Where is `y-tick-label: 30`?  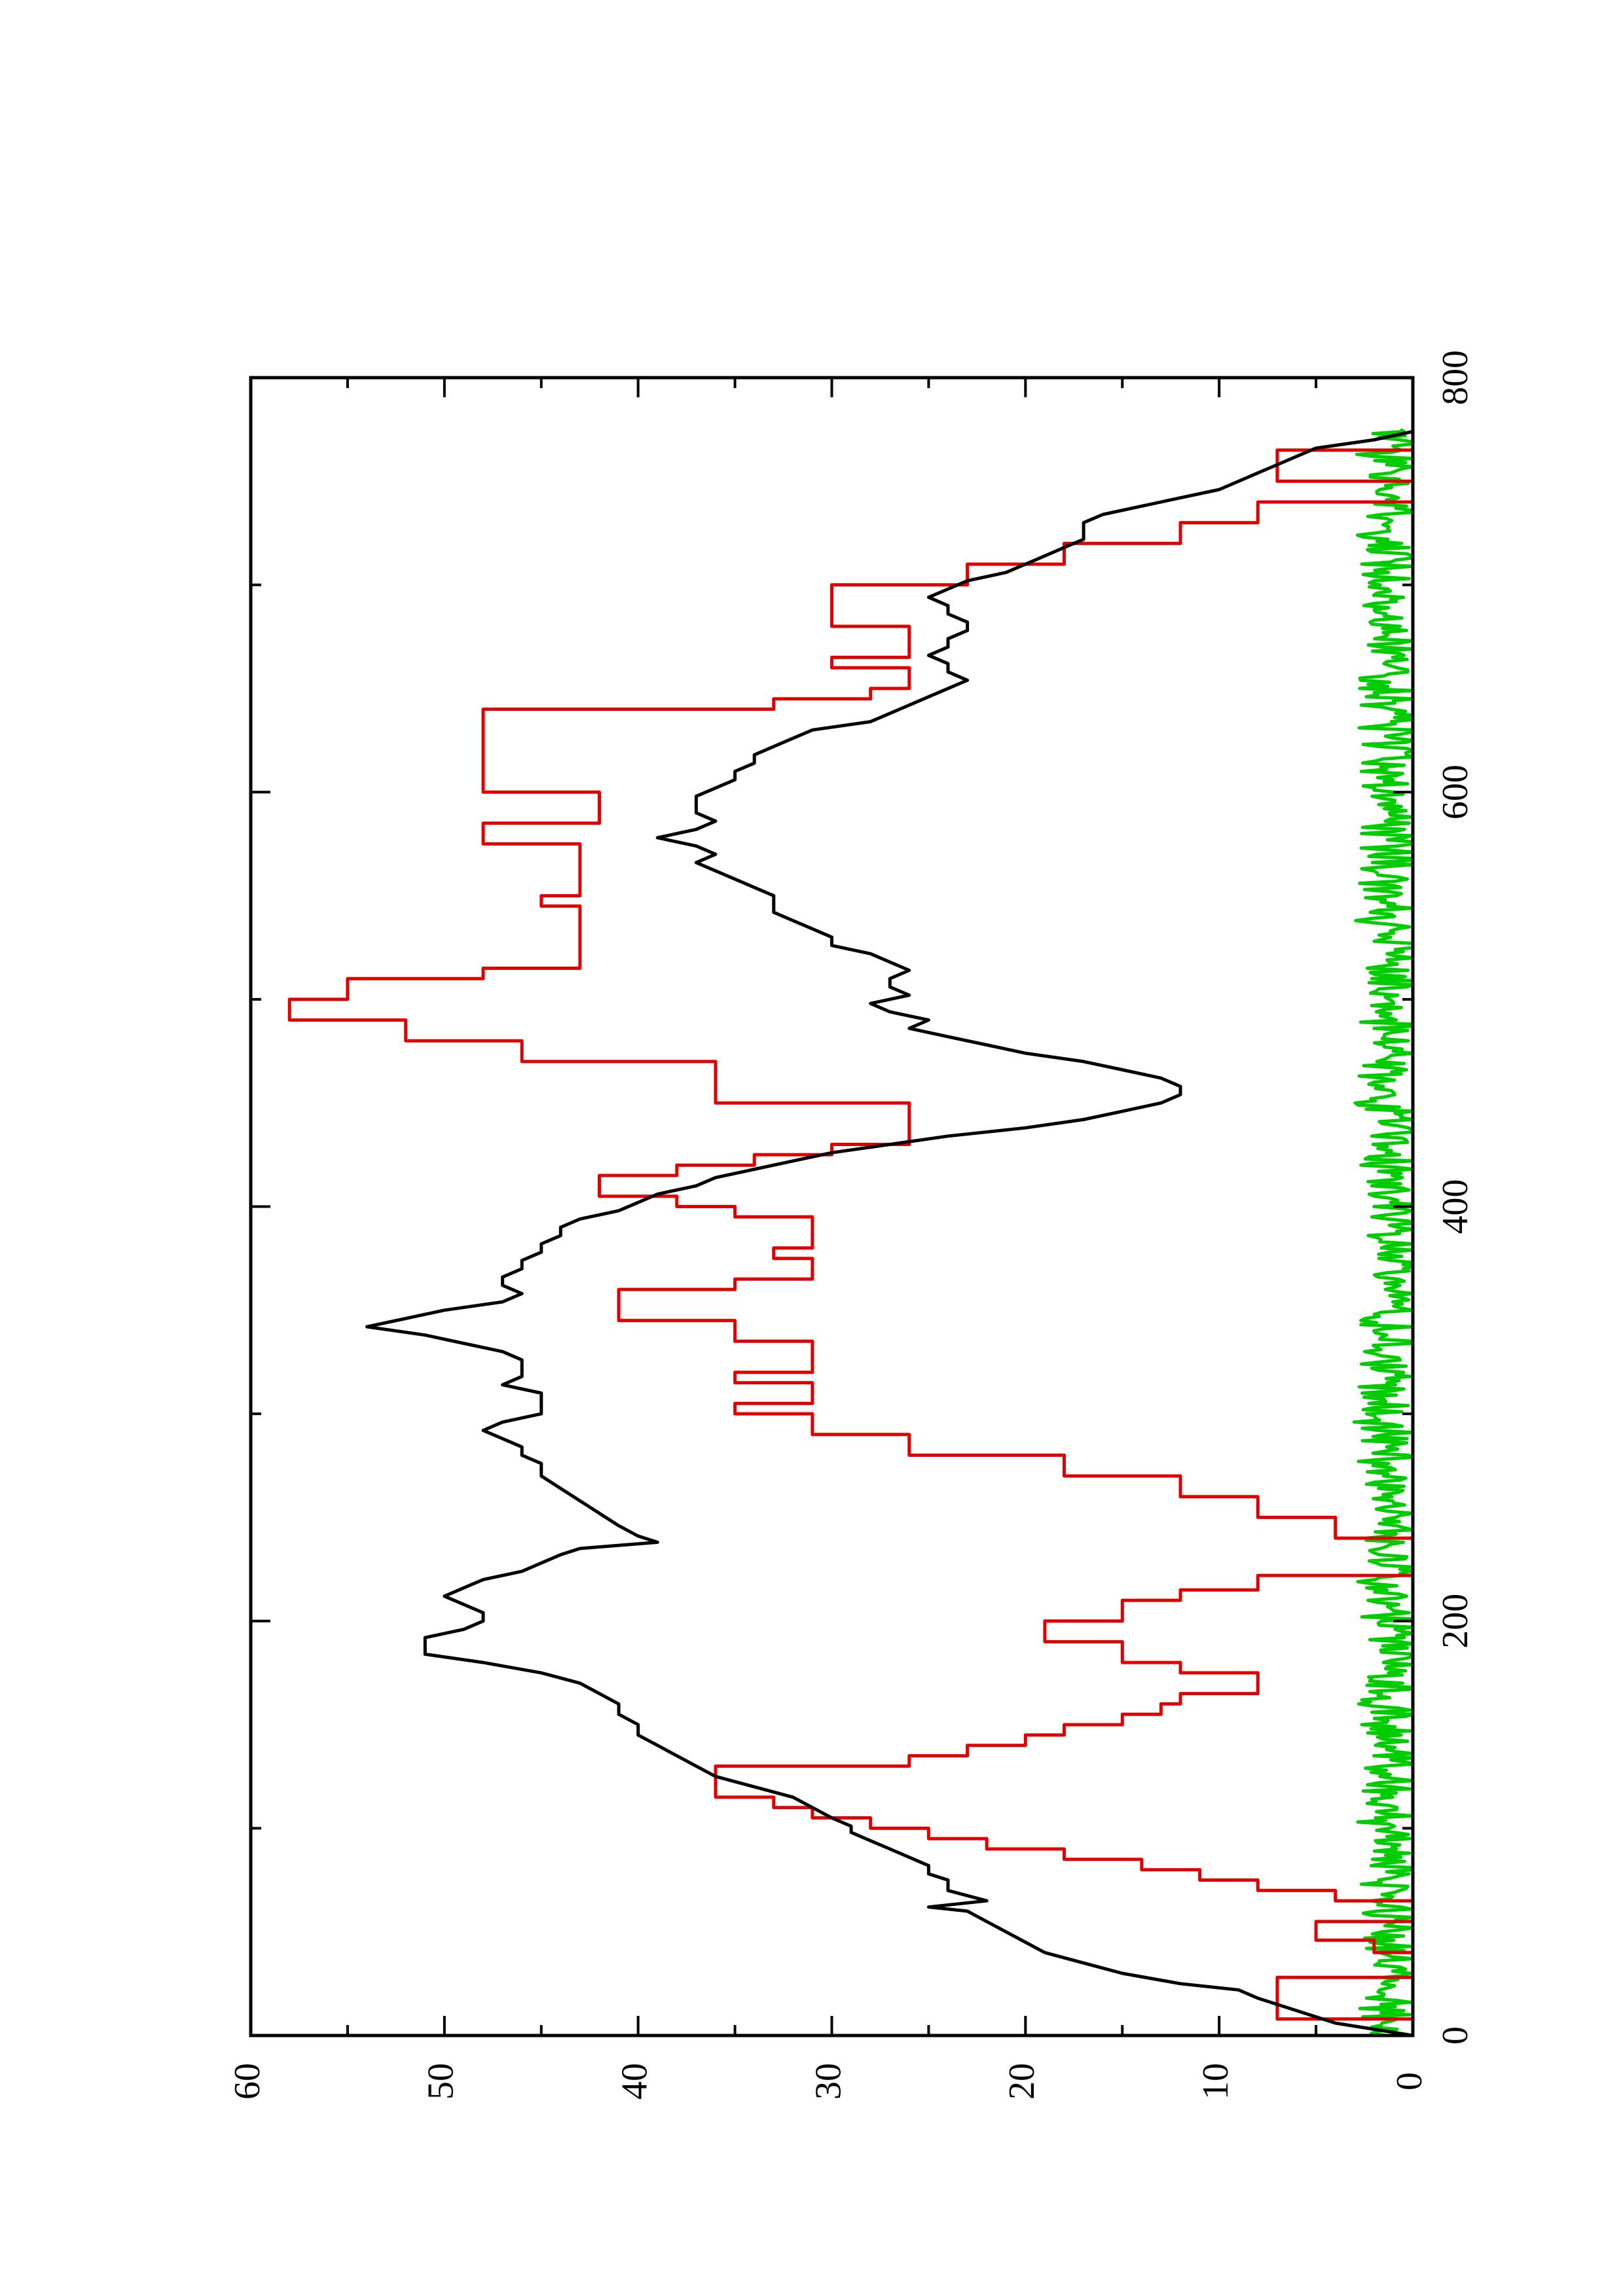 y-tick-label: 30 is located at coordinates (828, 2081).